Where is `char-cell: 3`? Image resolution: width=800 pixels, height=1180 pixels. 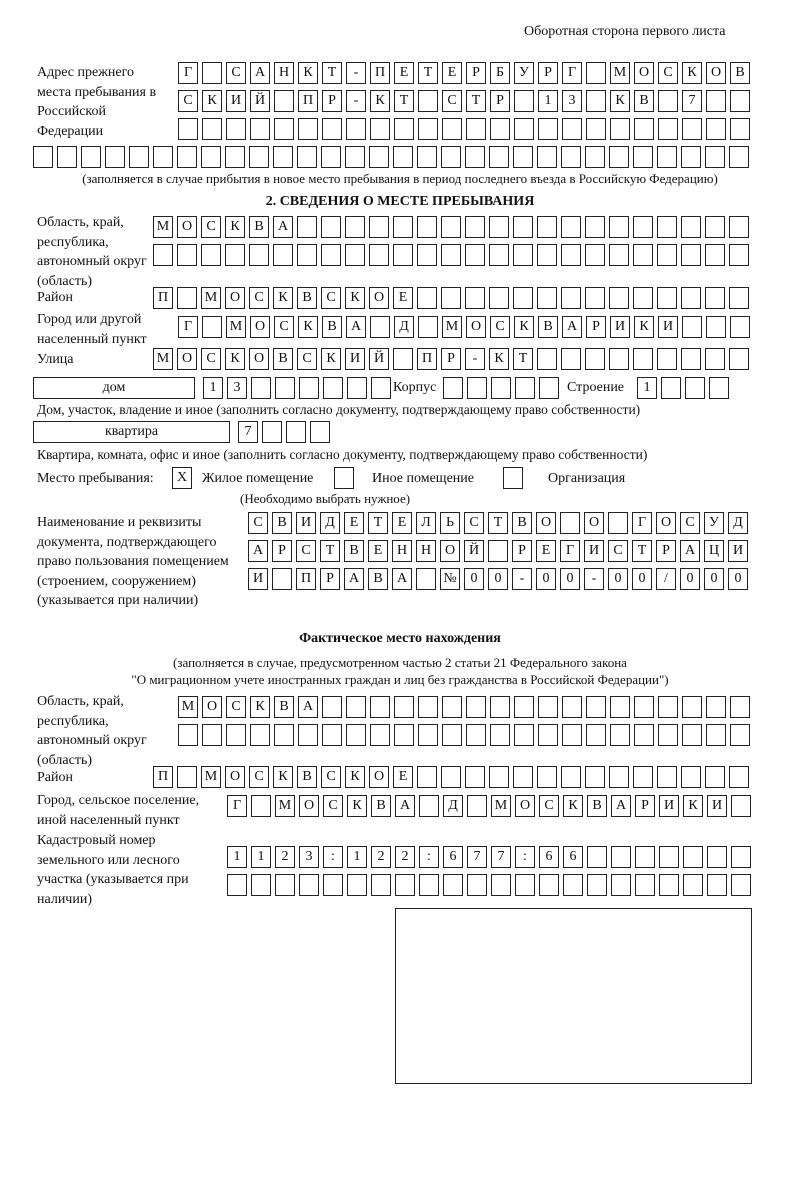 char-cell: 3 is located at coordinates (572, 101).